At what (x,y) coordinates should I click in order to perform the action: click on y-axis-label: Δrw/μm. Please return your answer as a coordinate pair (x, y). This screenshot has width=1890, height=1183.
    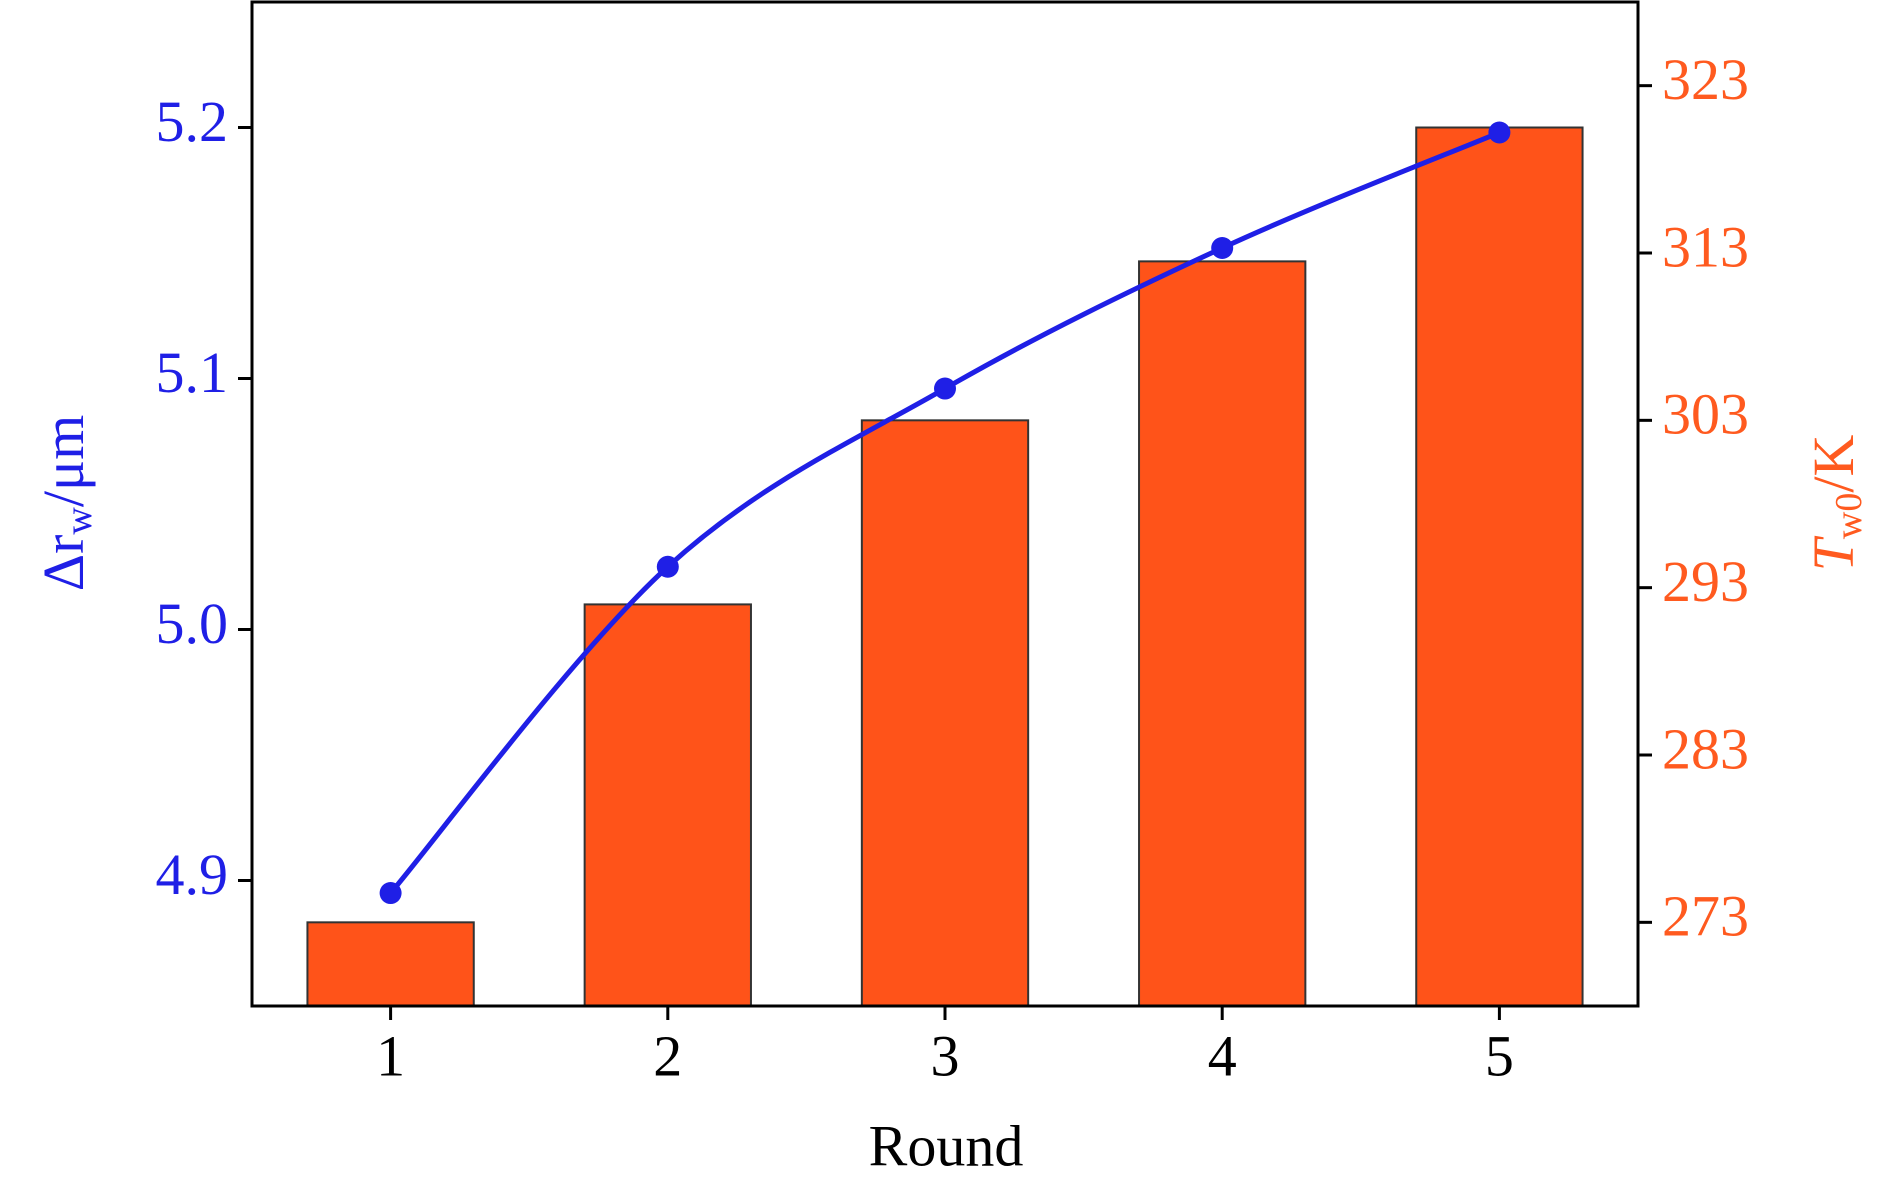
    Looking at the image, I should click on (65, 503).